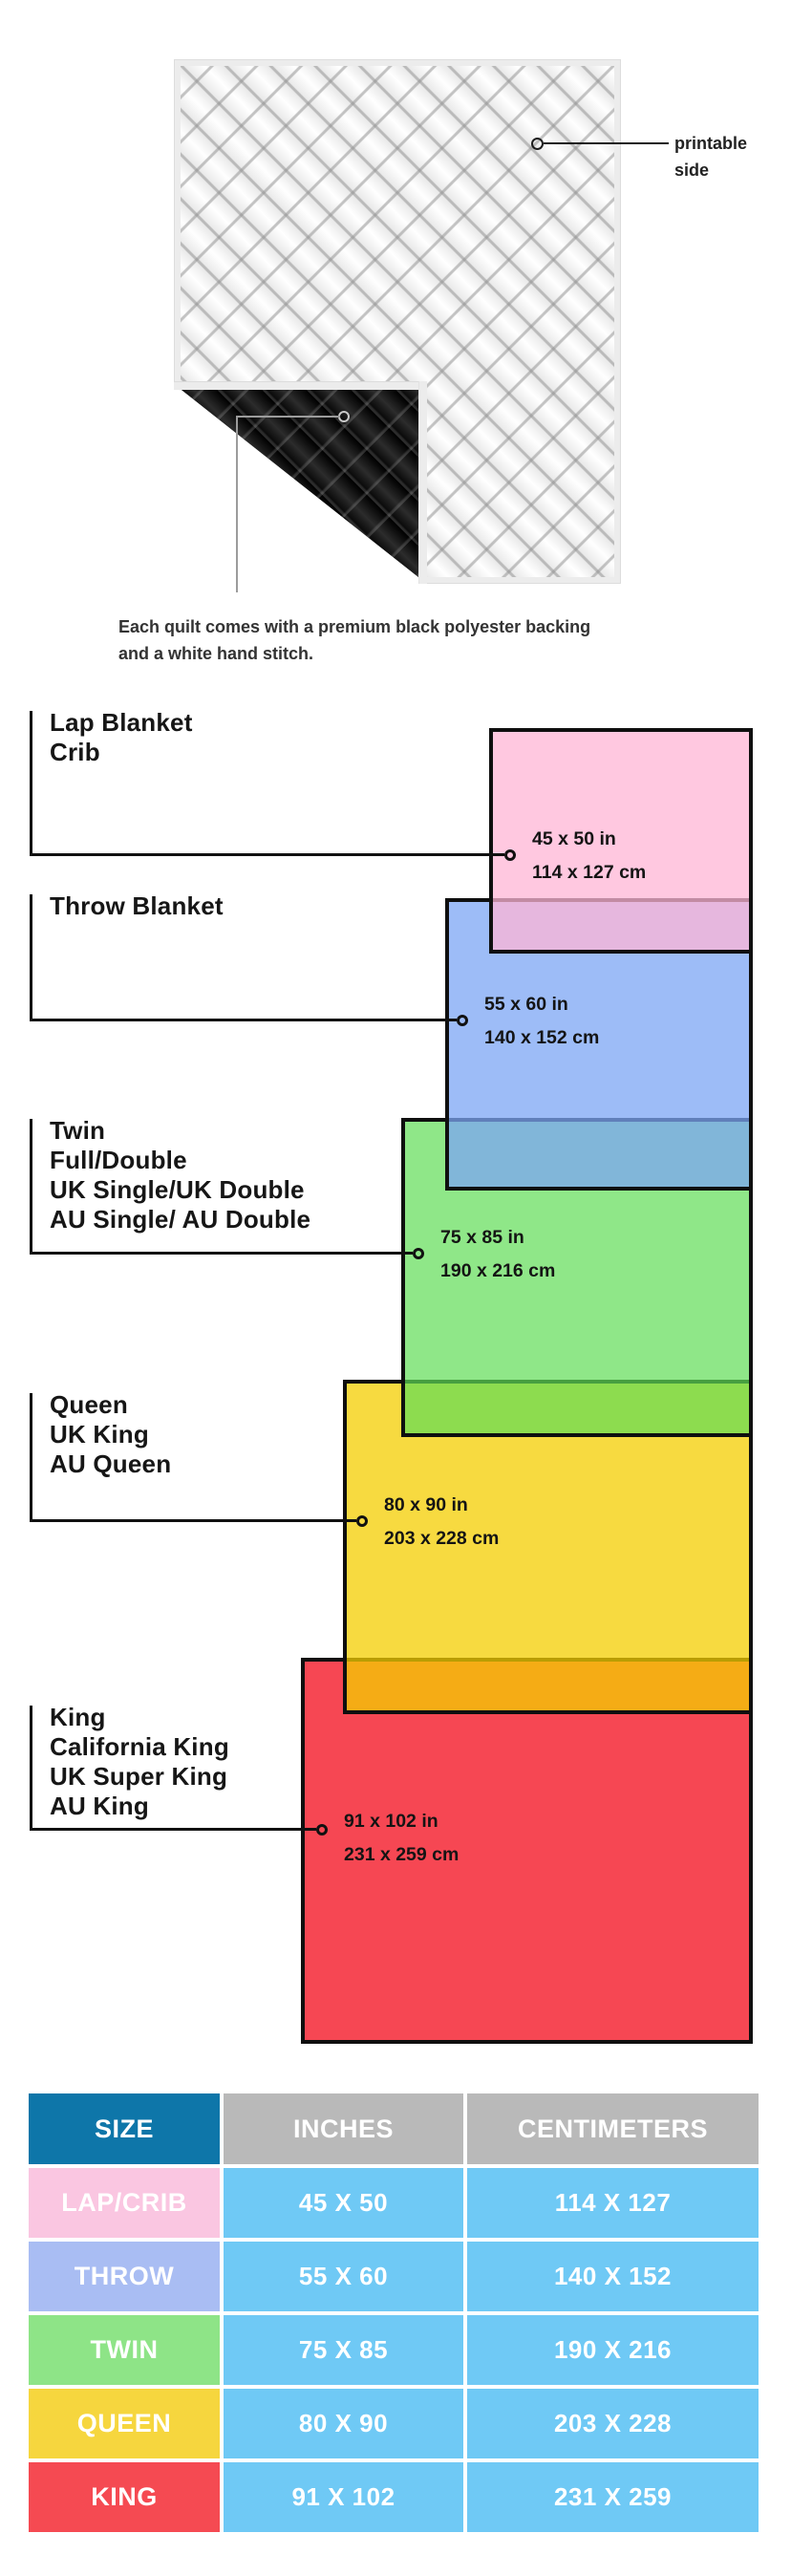  What do you see at coordinates (243, 1020) in the screenshot?
I see `callout-line-throw-h` at bounding box center [243, 1020].